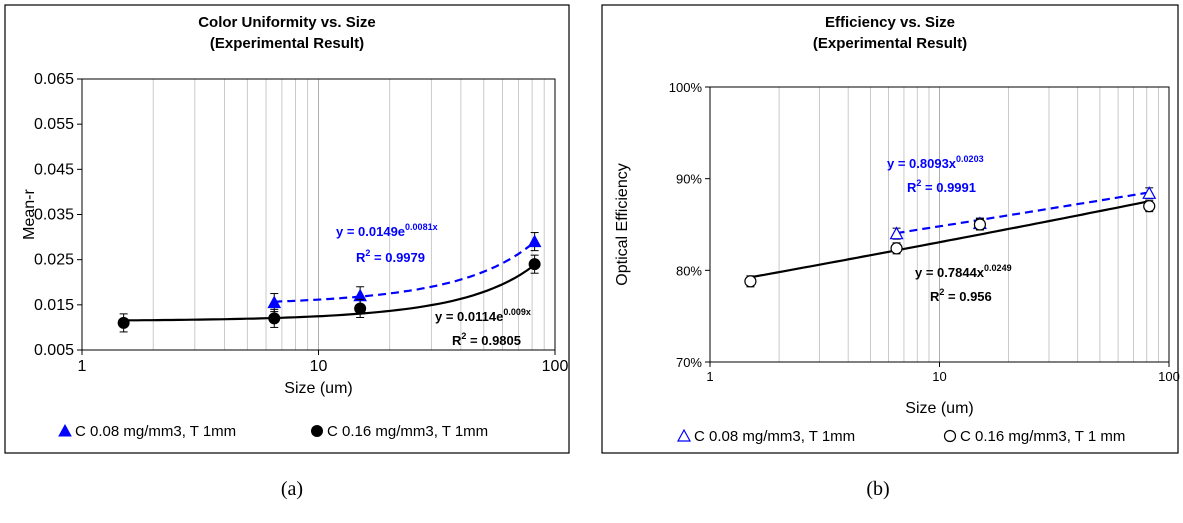 Image resolution: width=1183 pixels, height=523 pixels. Describe the element at coordinates (922, 163) in the screenshot. I see `equation-base: y = 0.8093x` at that location.